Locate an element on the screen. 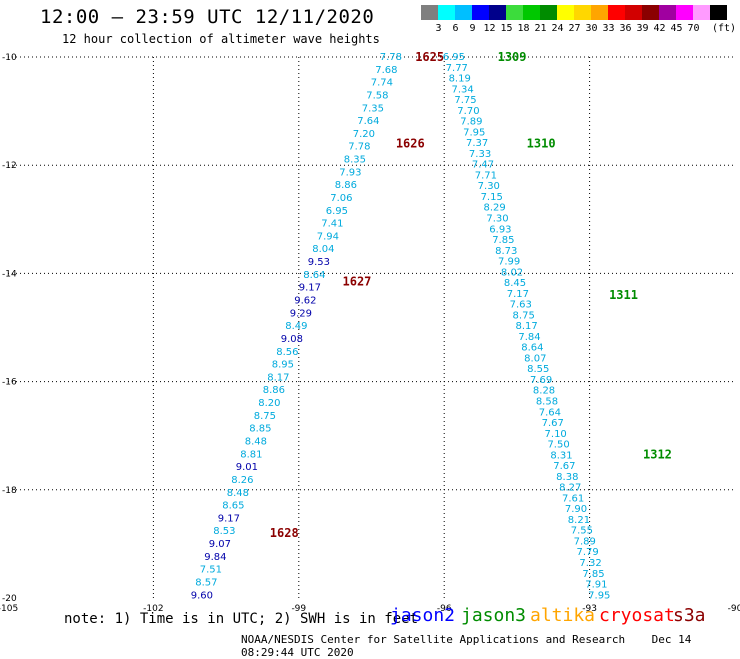 The height and width of the screenshot is (659, 740). wave-height-value: 7.50 is located at coordinates (558, 445).